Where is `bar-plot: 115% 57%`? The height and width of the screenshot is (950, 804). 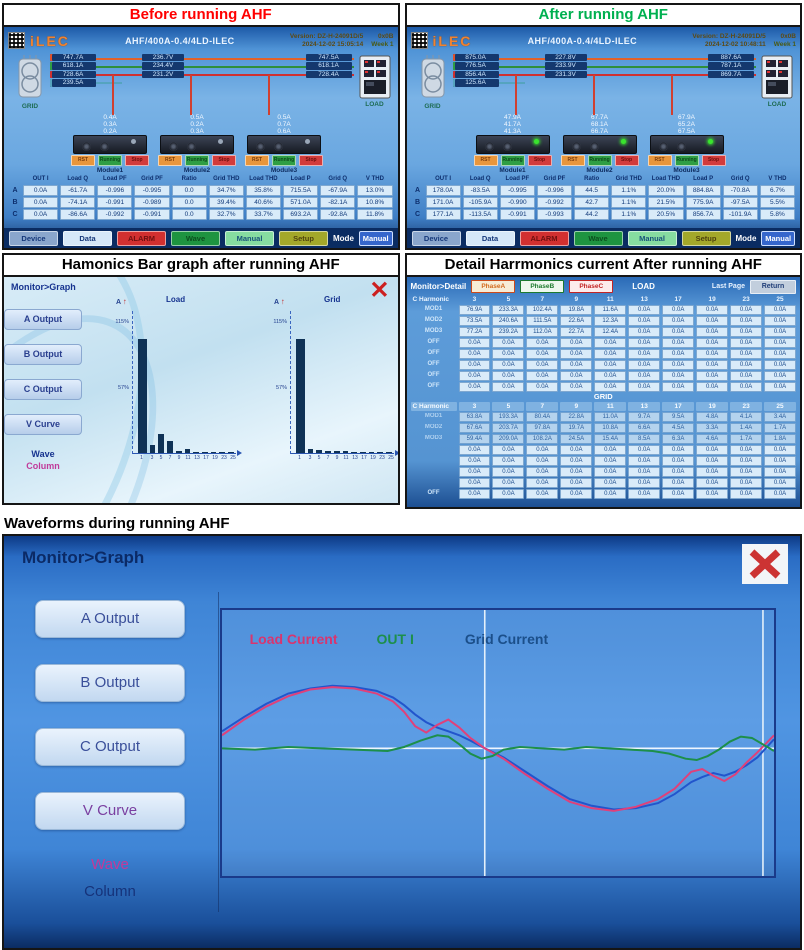
bar-plot: 115% 57% is located at coordinates (178, 383).